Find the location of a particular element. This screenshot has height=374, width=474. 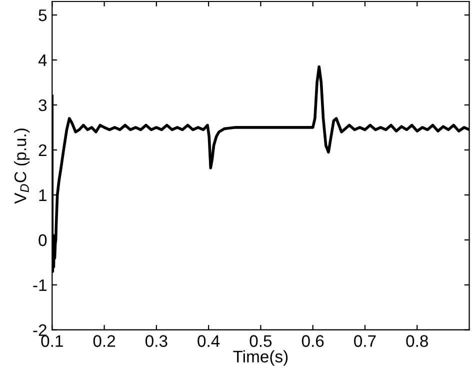

y-tick-label: 5 is located at coordinates (42, 16).